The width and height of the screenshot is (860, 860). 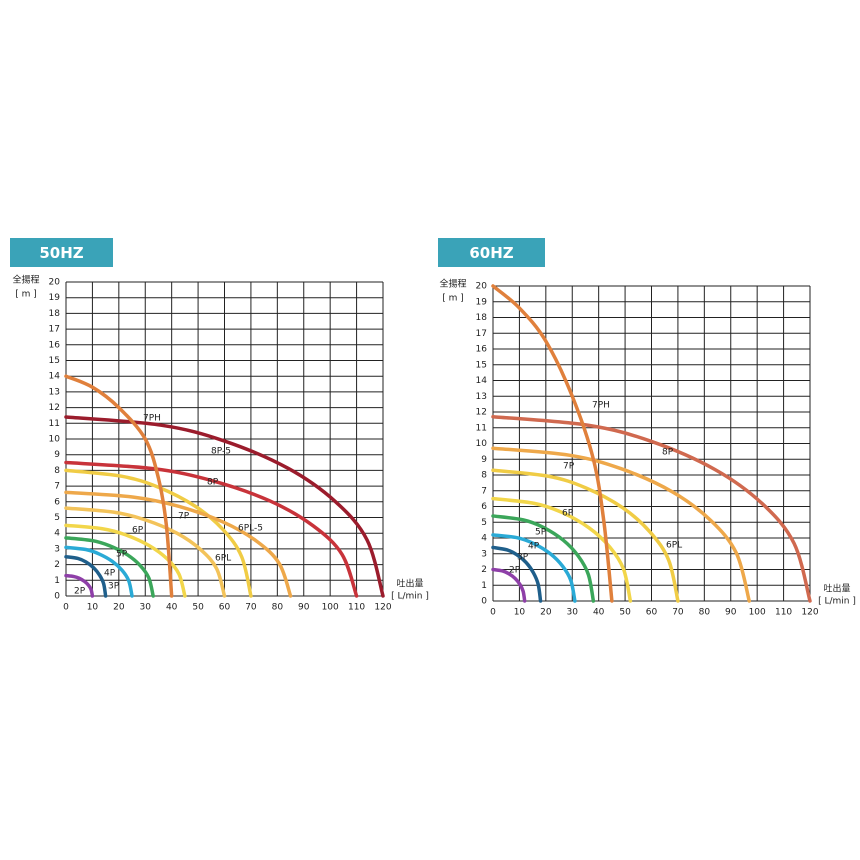 I want to click on curve-label: 3P, so click(x=523, y=558).